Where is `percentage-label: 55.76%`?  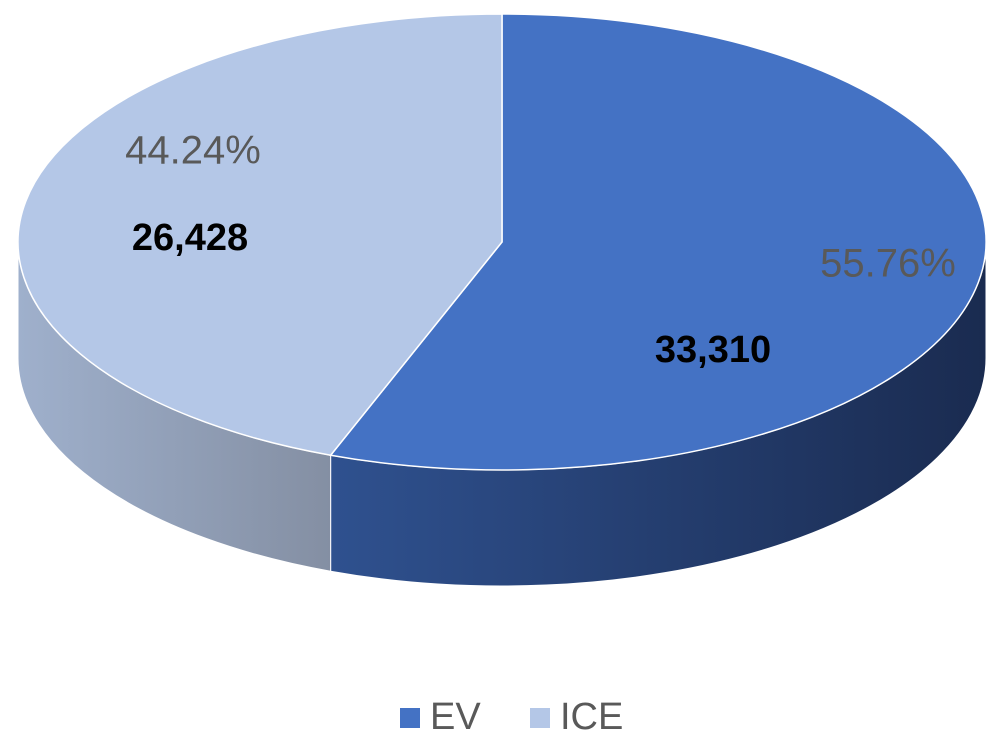
percentage-label: 55.76% is located at coordinates (888, 264).